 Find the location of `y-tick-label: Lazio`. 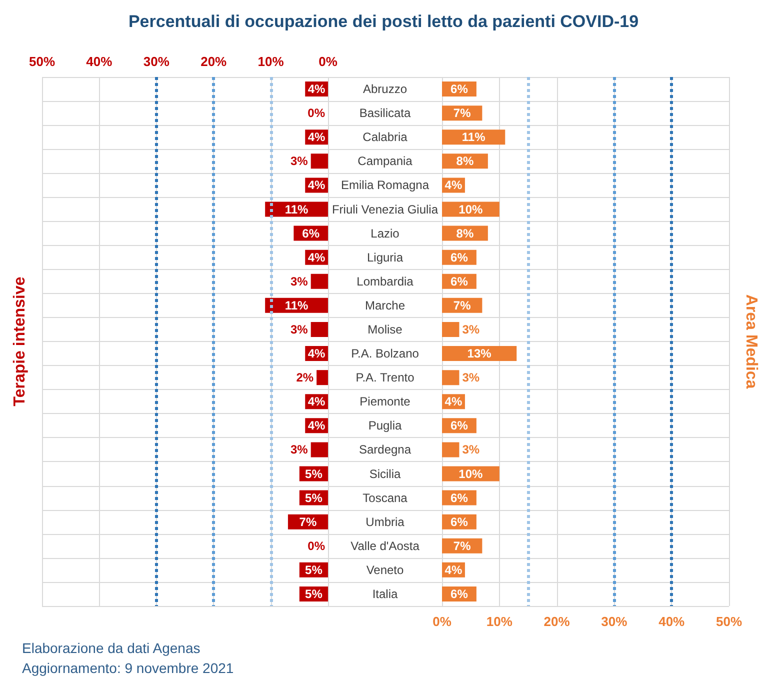

y-tick-label: Lazio is located at coordinates (385, 233).